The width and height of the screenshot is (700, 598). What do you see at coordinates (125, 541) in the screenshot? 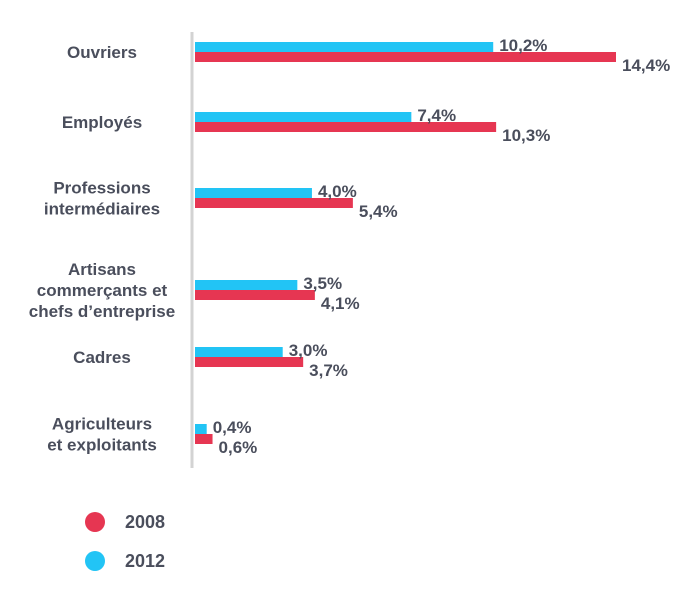
I see `legend: 2008 2012` at bounding box center [125, 541].